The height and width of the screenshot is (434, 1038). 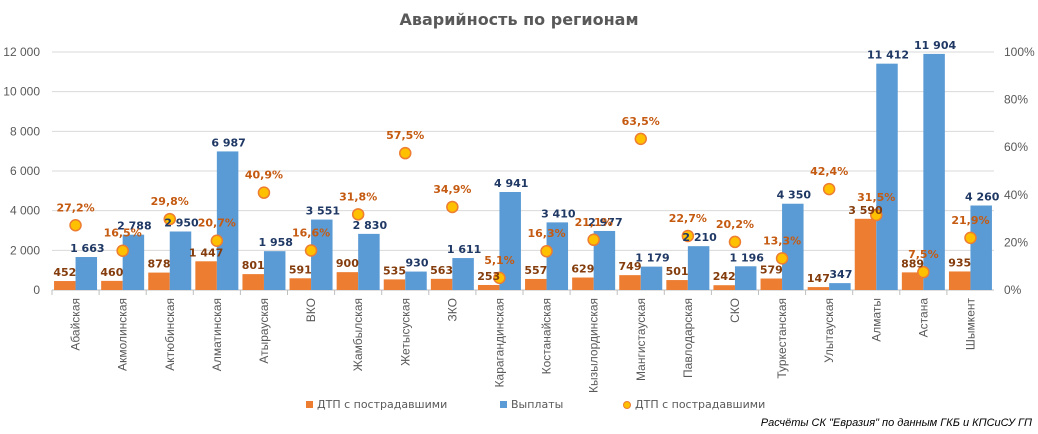 I want to click on x-category-label: Кызылординская, so click(x=594, y=345).